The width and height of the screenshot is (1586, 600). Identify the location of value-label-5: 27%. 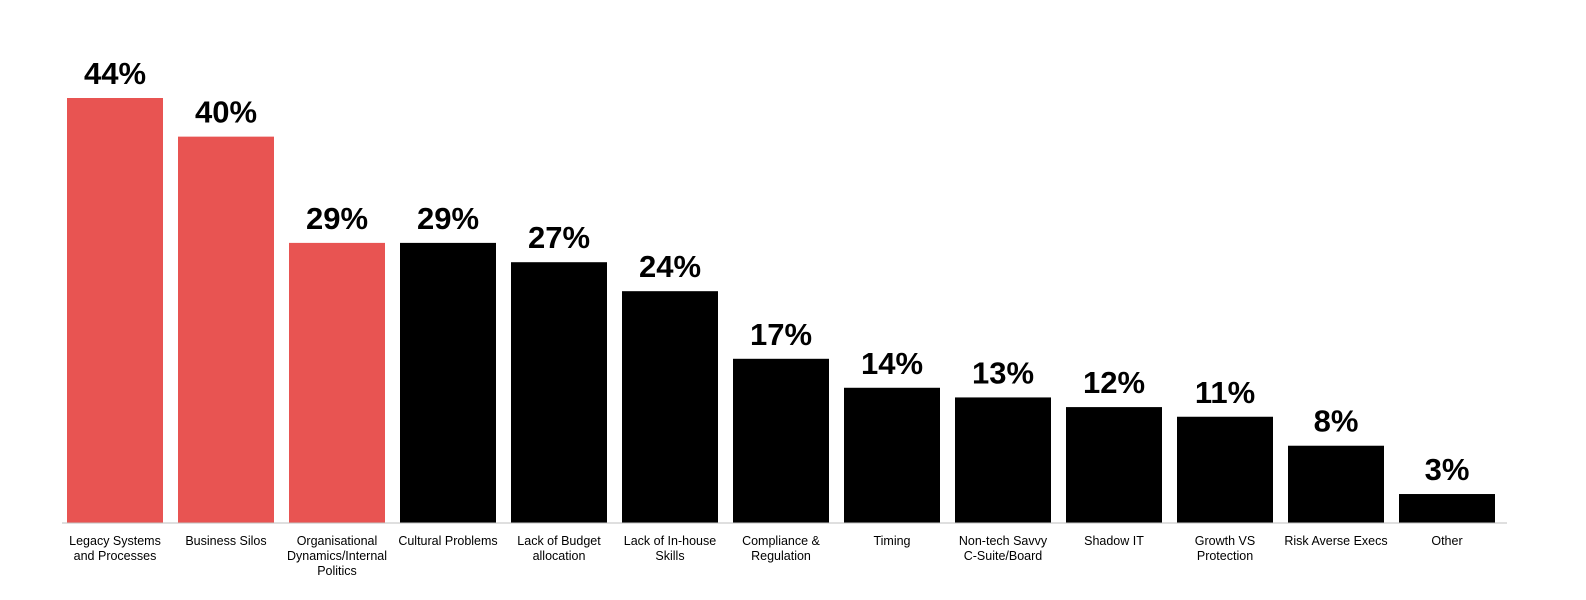
(559, 237).